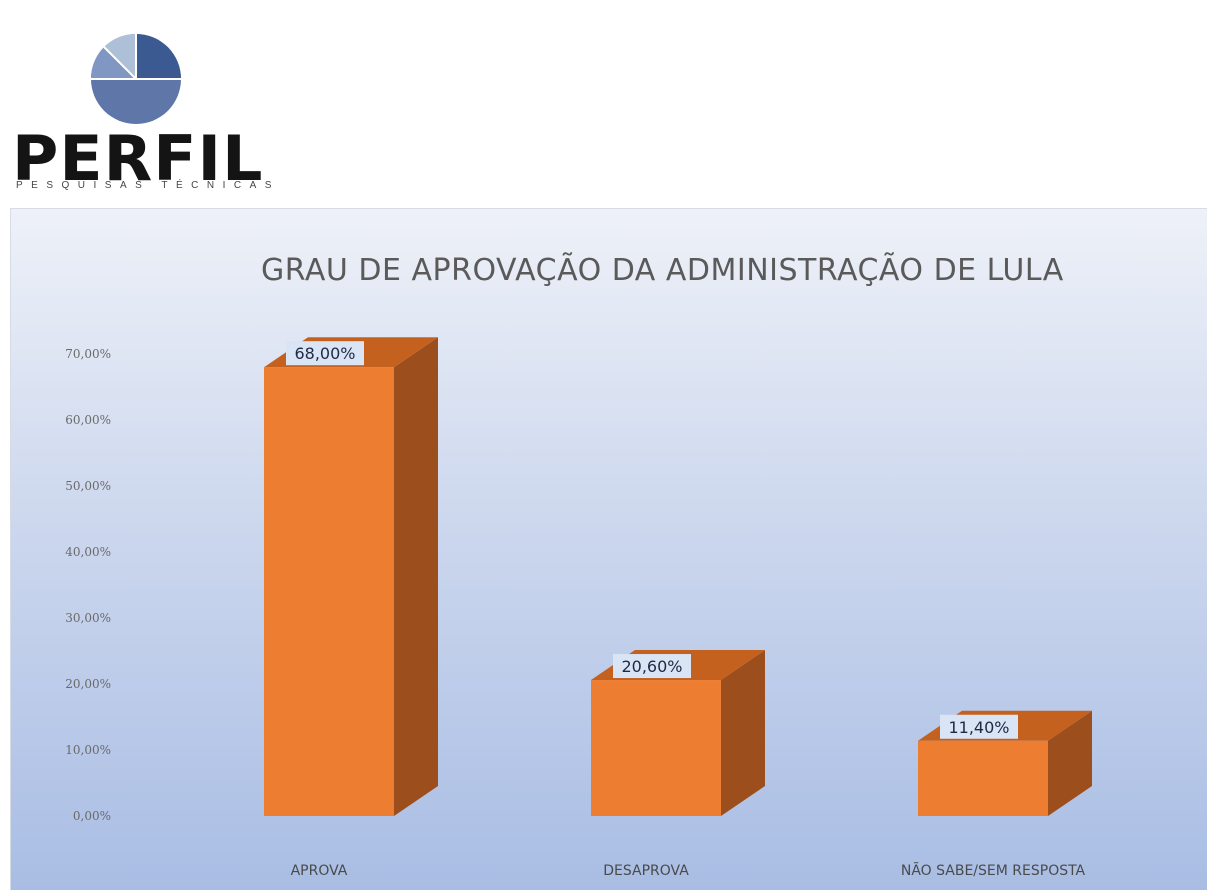 The width and height of the screenshot is (1207, 890). I want to click on logo-slice-mid, so click(113, 63).